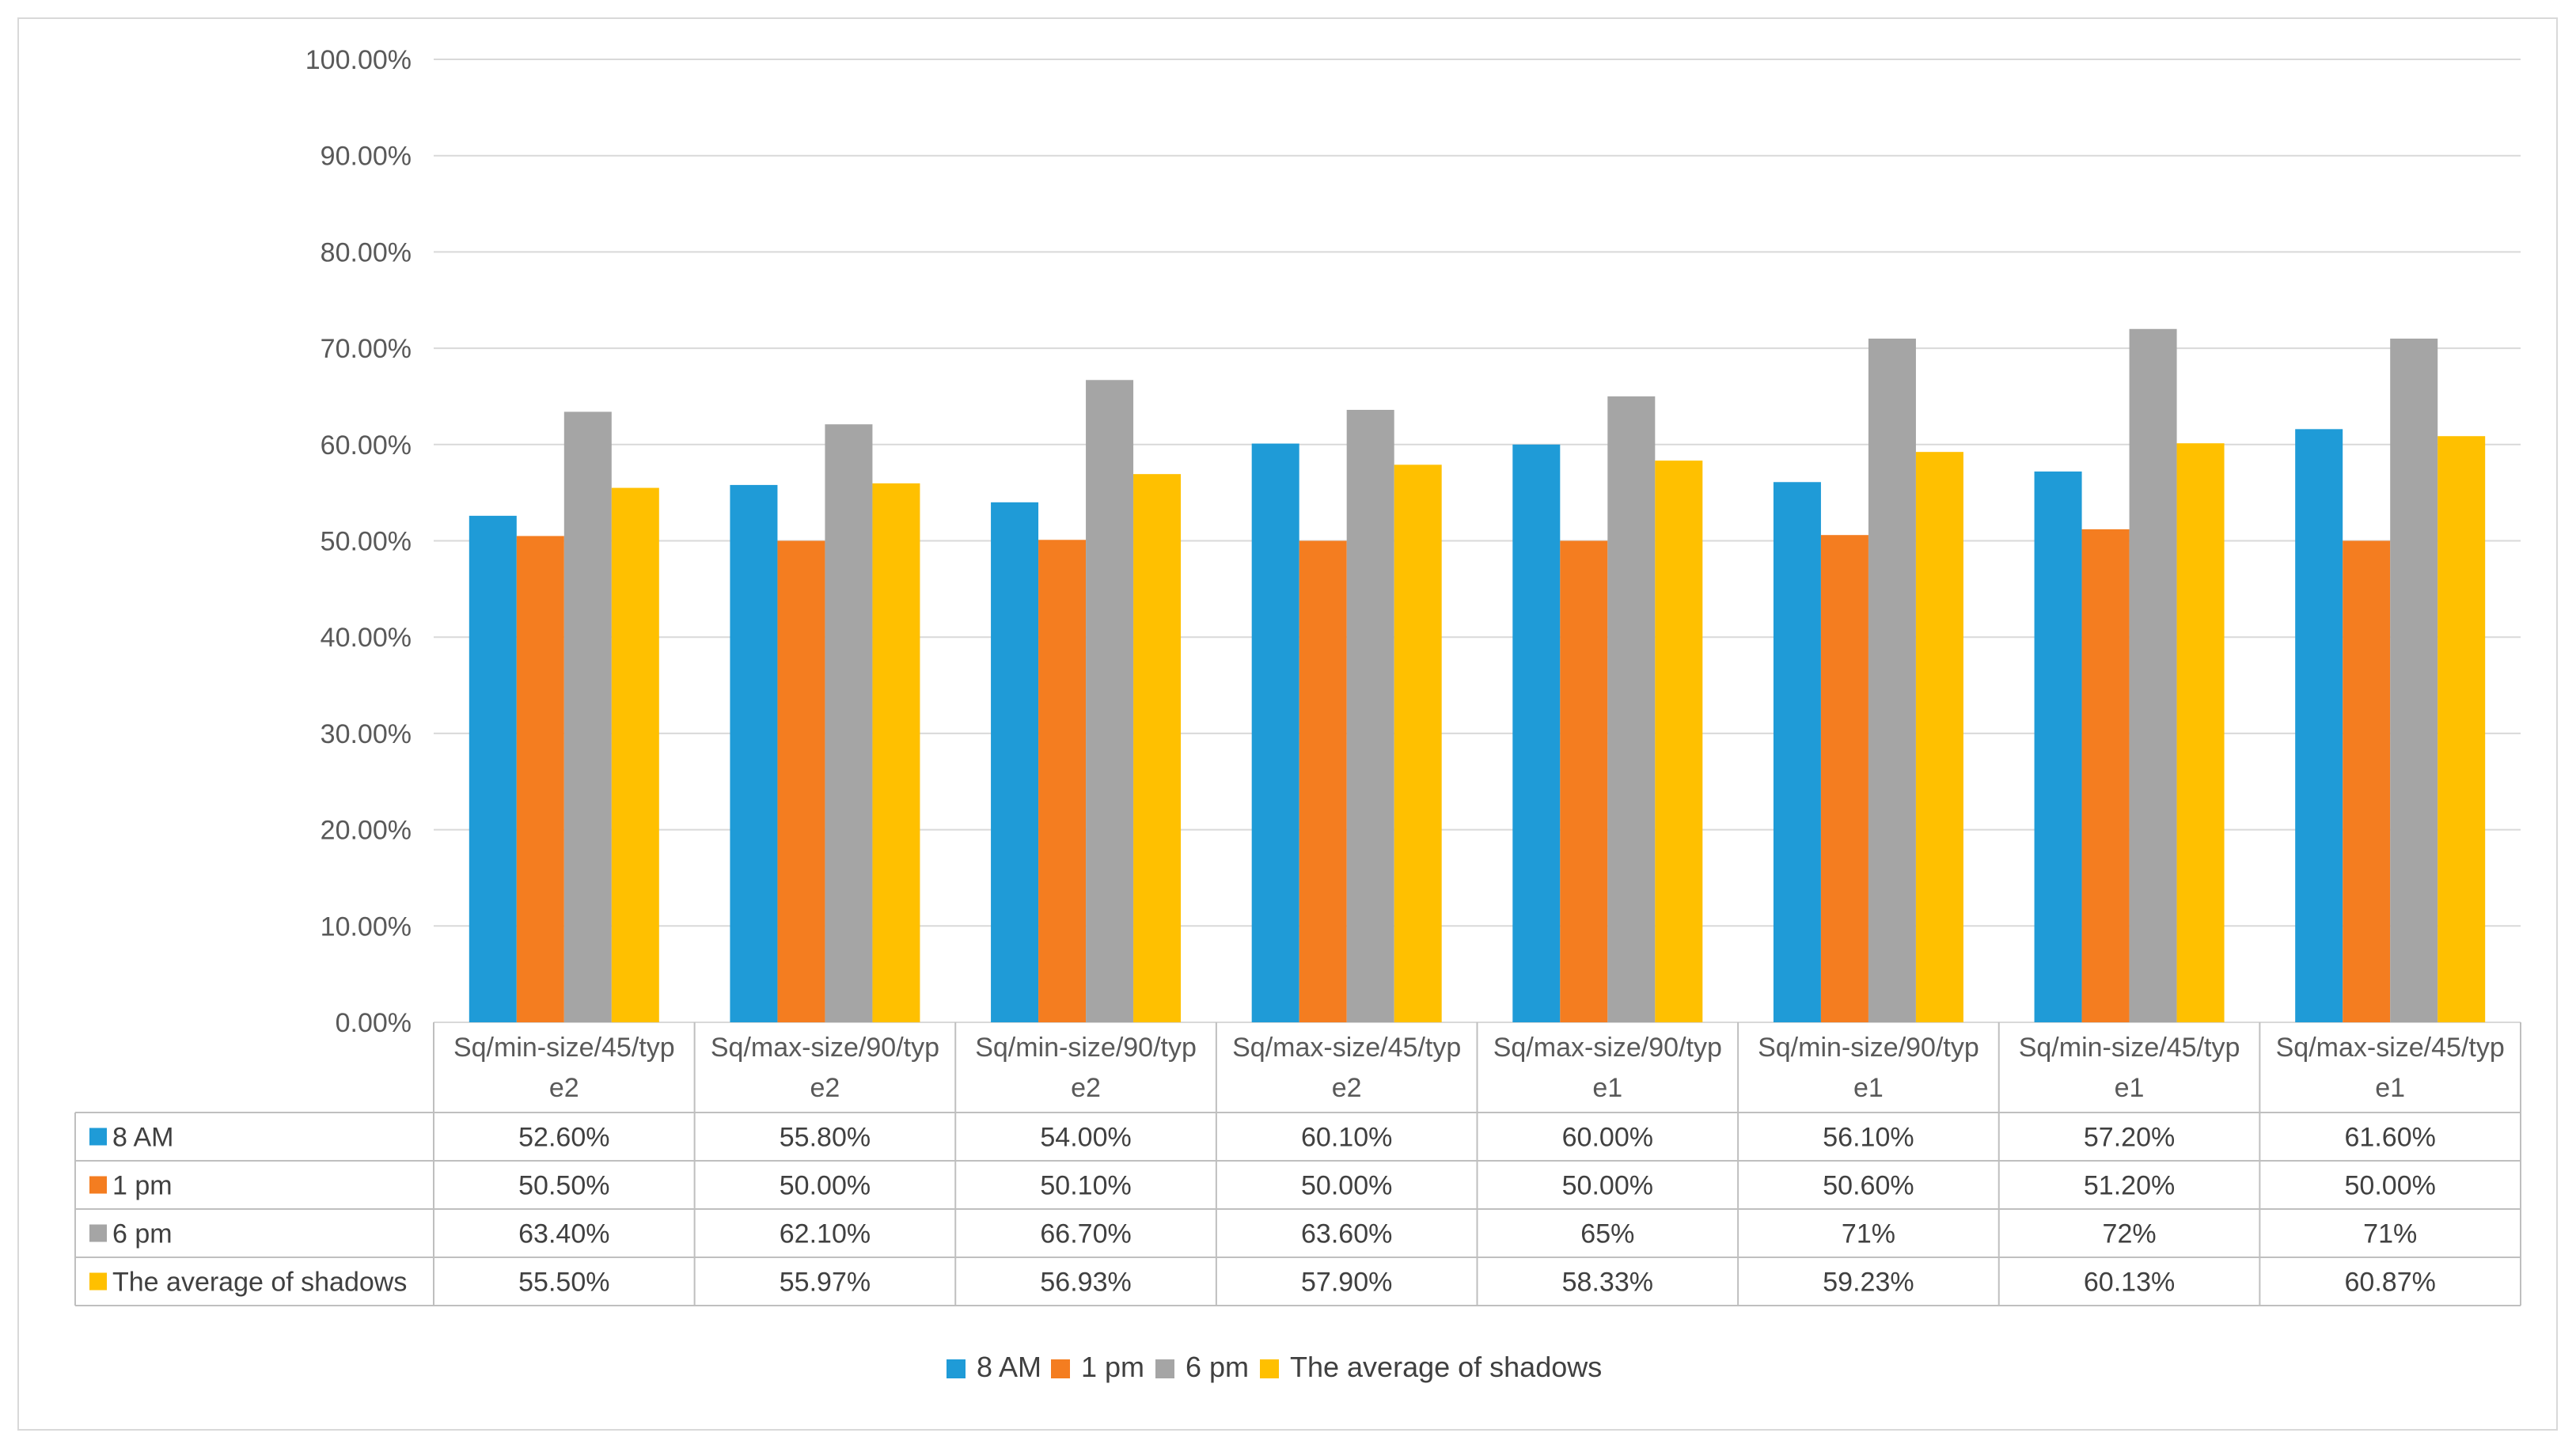 This screenshot has width=2576, height=1448. What do you see at coordinates (563, 1234) in the screenshot?
I see `table-cell-value: 63.40%` at bounding box center [563, 1234].